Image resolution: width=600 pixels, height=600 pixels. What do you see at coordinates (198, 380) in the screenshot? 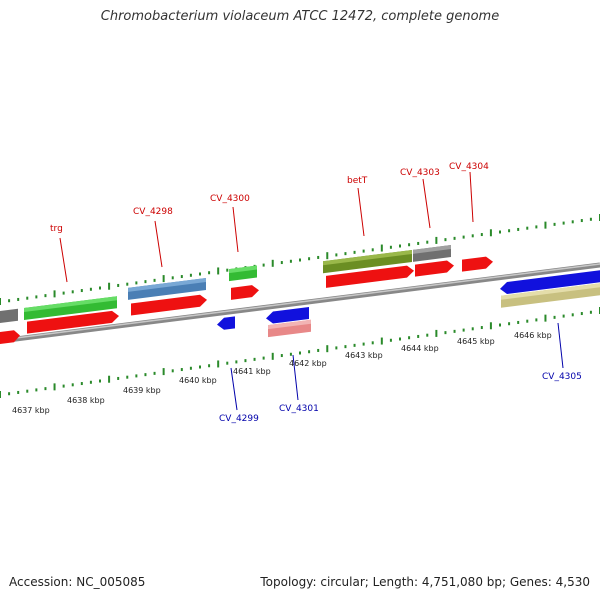
I see `scale-label: 4640 kbp` at bounding box center [198, 380].